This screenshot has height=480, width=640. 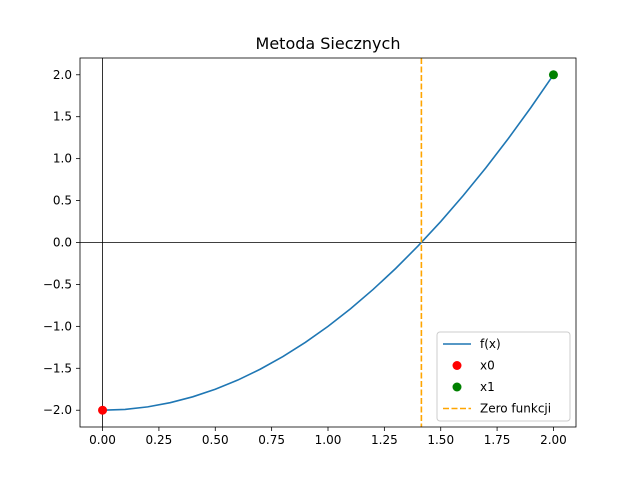 What do you see at coordinates (553, 440) in the screenshot?
I see `x-tick-label: 2.00` at bounding box center [553, 440].